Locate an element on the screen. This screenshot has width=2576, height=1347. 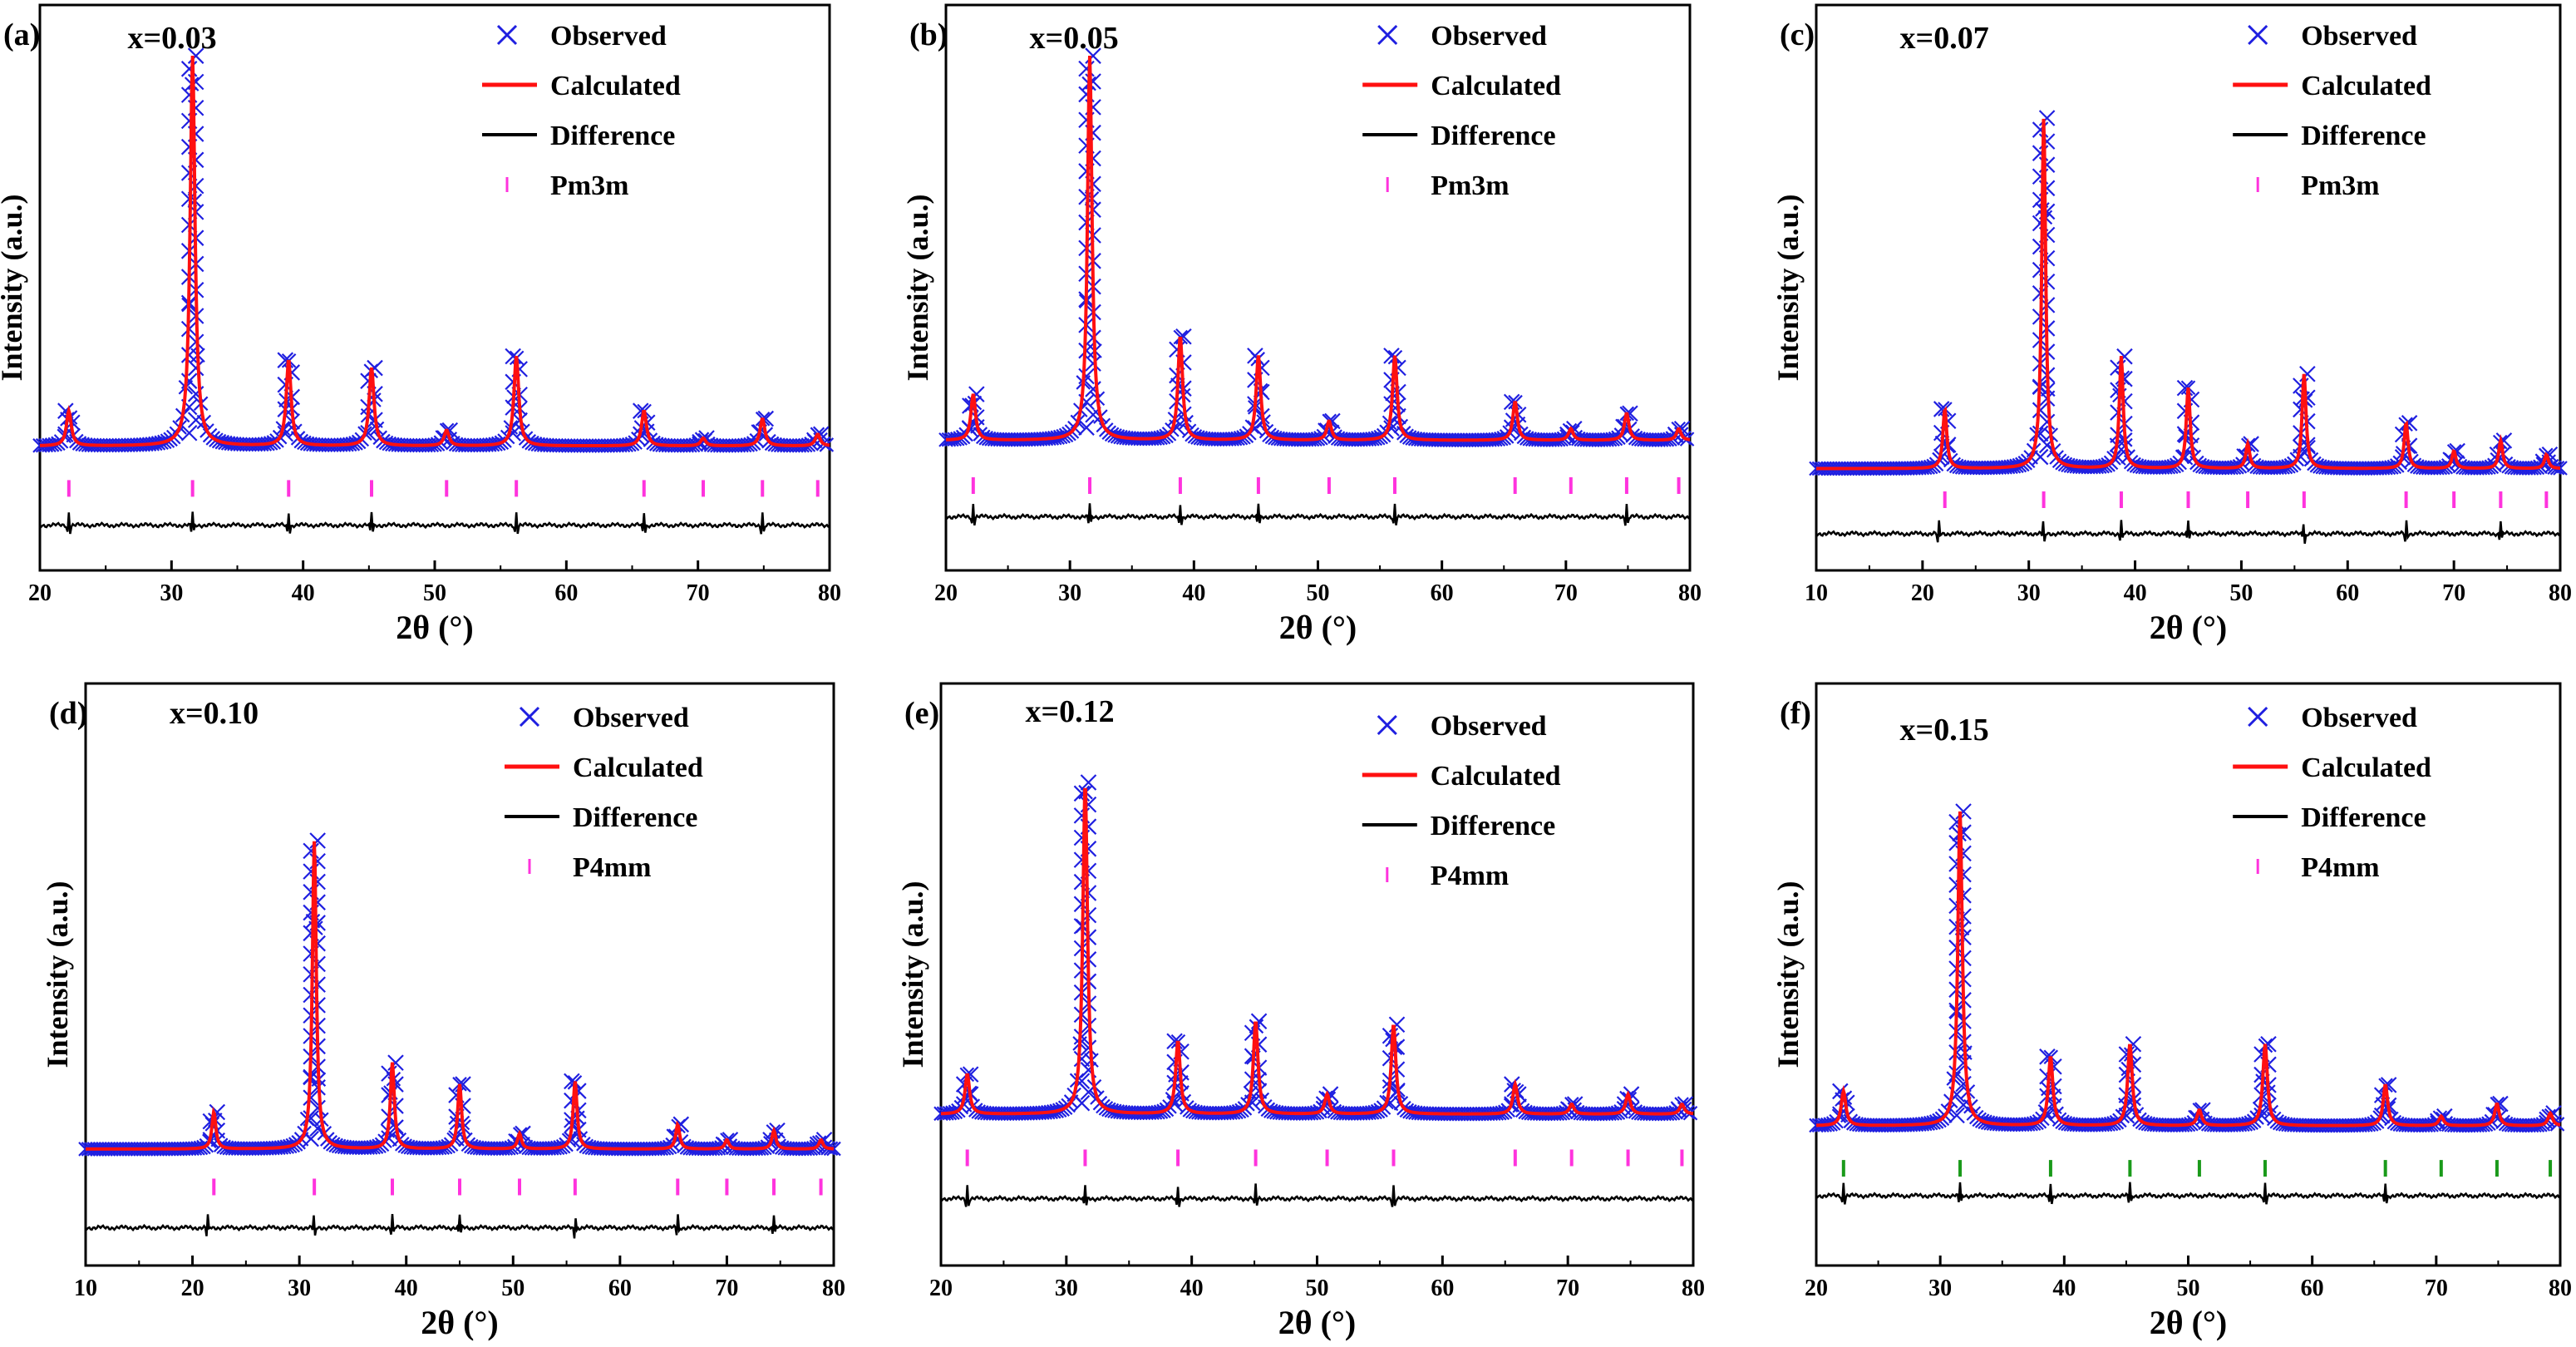
composition-label: x=0.07 is located at coordinates (1944, 38).